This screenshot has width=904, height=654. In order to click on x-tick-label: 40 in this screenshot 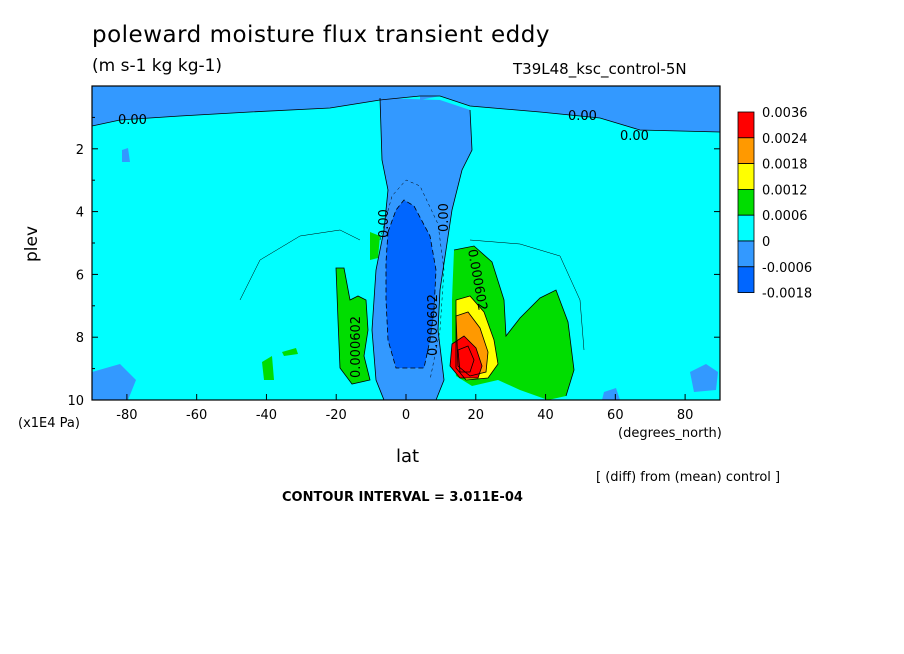, I will do `click(545, 415)`.